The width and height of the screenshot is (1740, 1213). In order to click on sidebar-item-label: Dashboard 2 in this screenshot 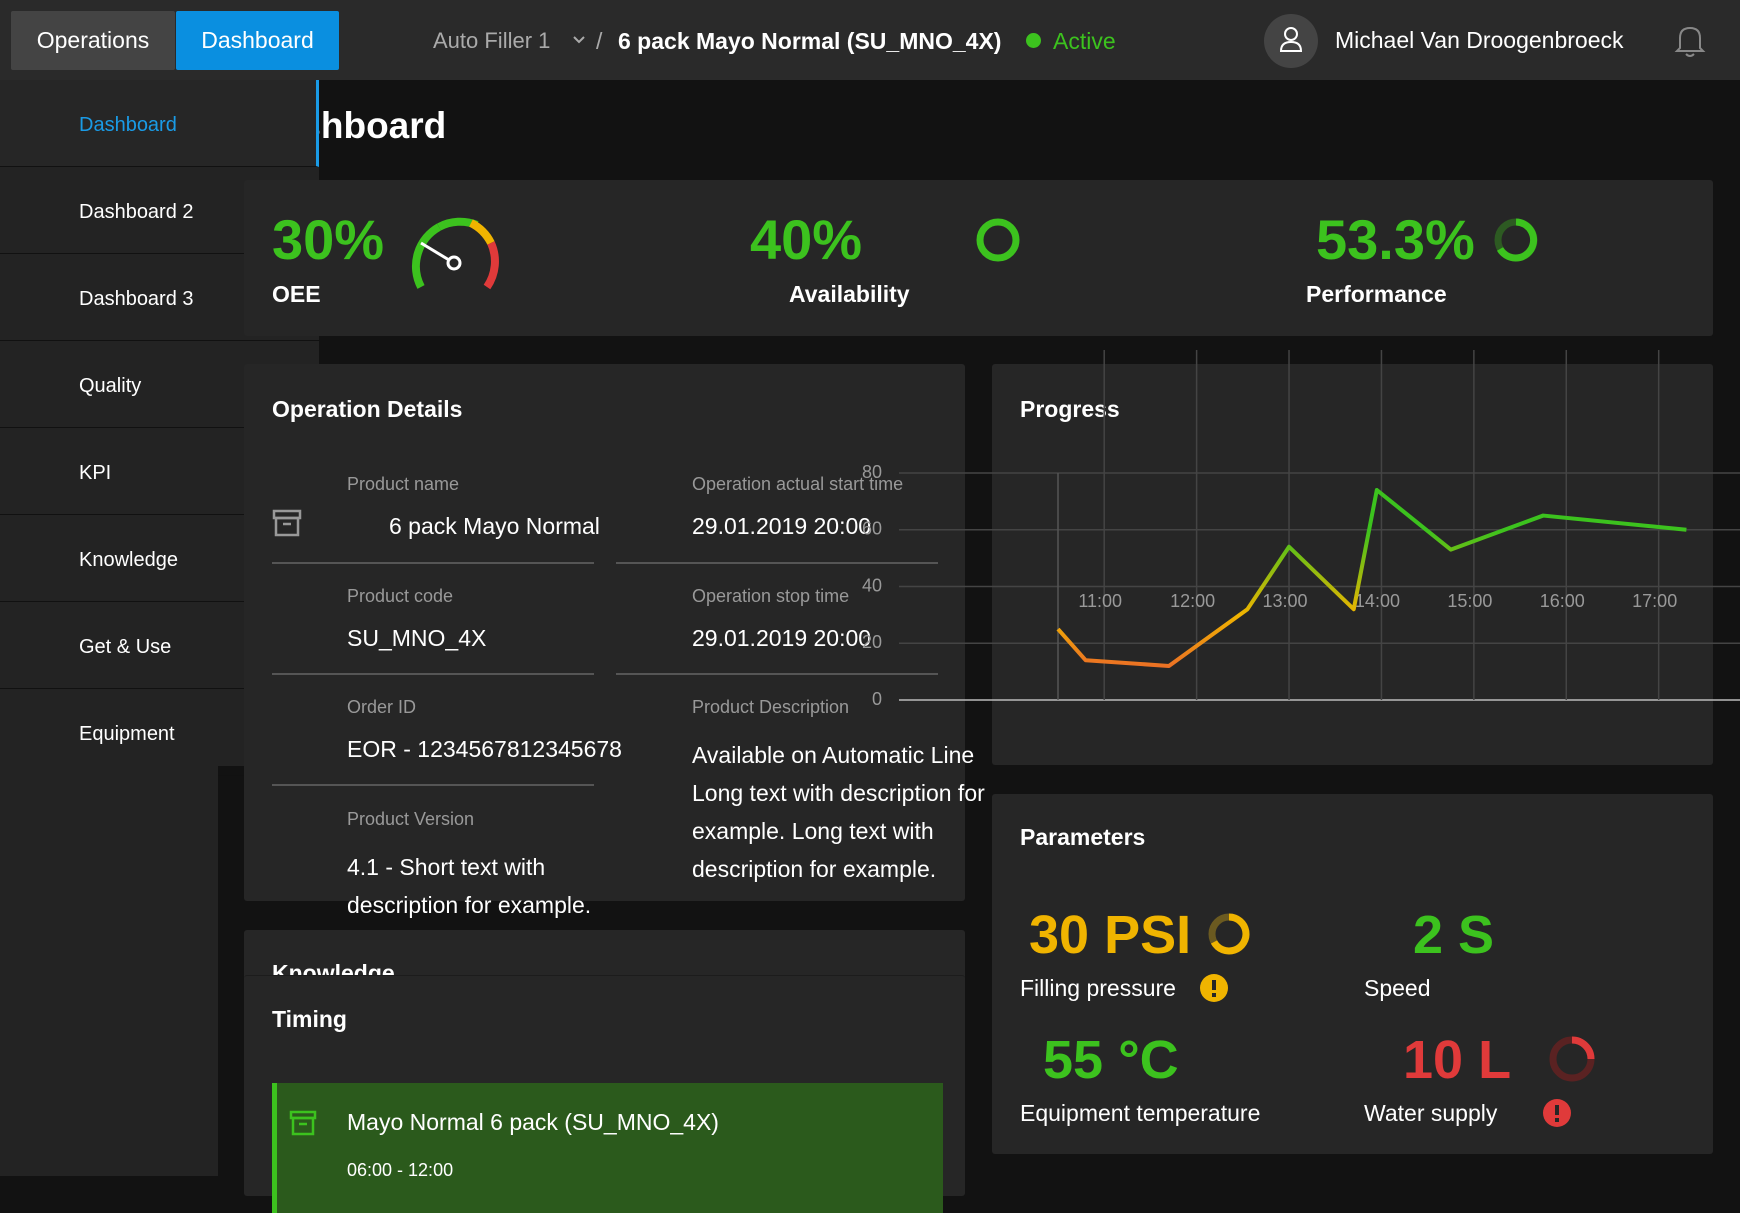, I will do `click(136, 212)`.